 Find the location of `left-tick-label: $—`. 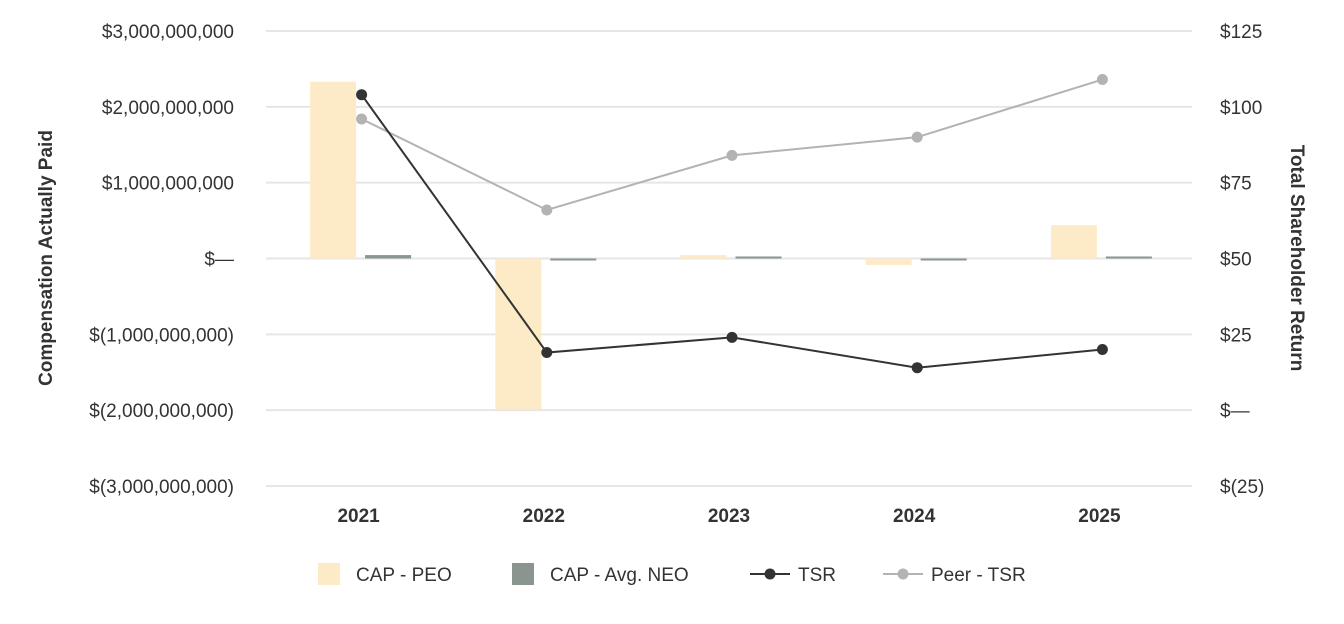

left-tick-label: $— is located at coordinates (219, 260).